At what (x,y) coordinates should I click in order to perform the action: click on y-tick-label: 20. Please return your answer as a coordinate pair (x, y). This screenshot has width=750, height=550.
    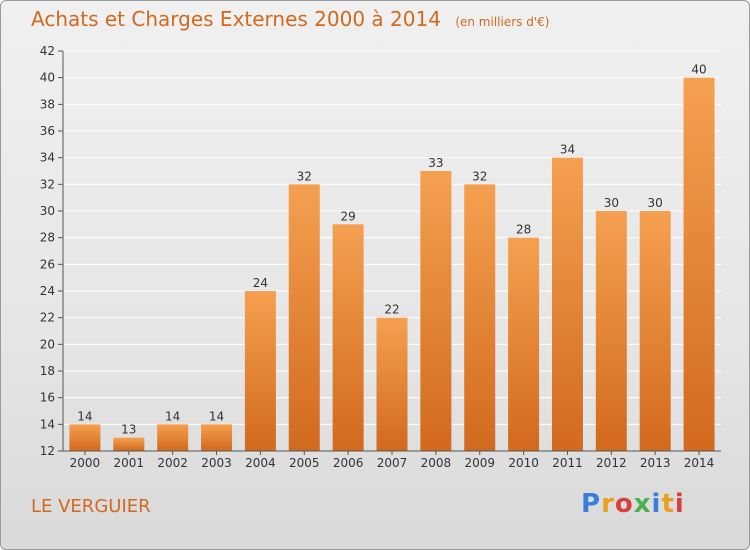
    Looking at the image, I should click on (47, 344).